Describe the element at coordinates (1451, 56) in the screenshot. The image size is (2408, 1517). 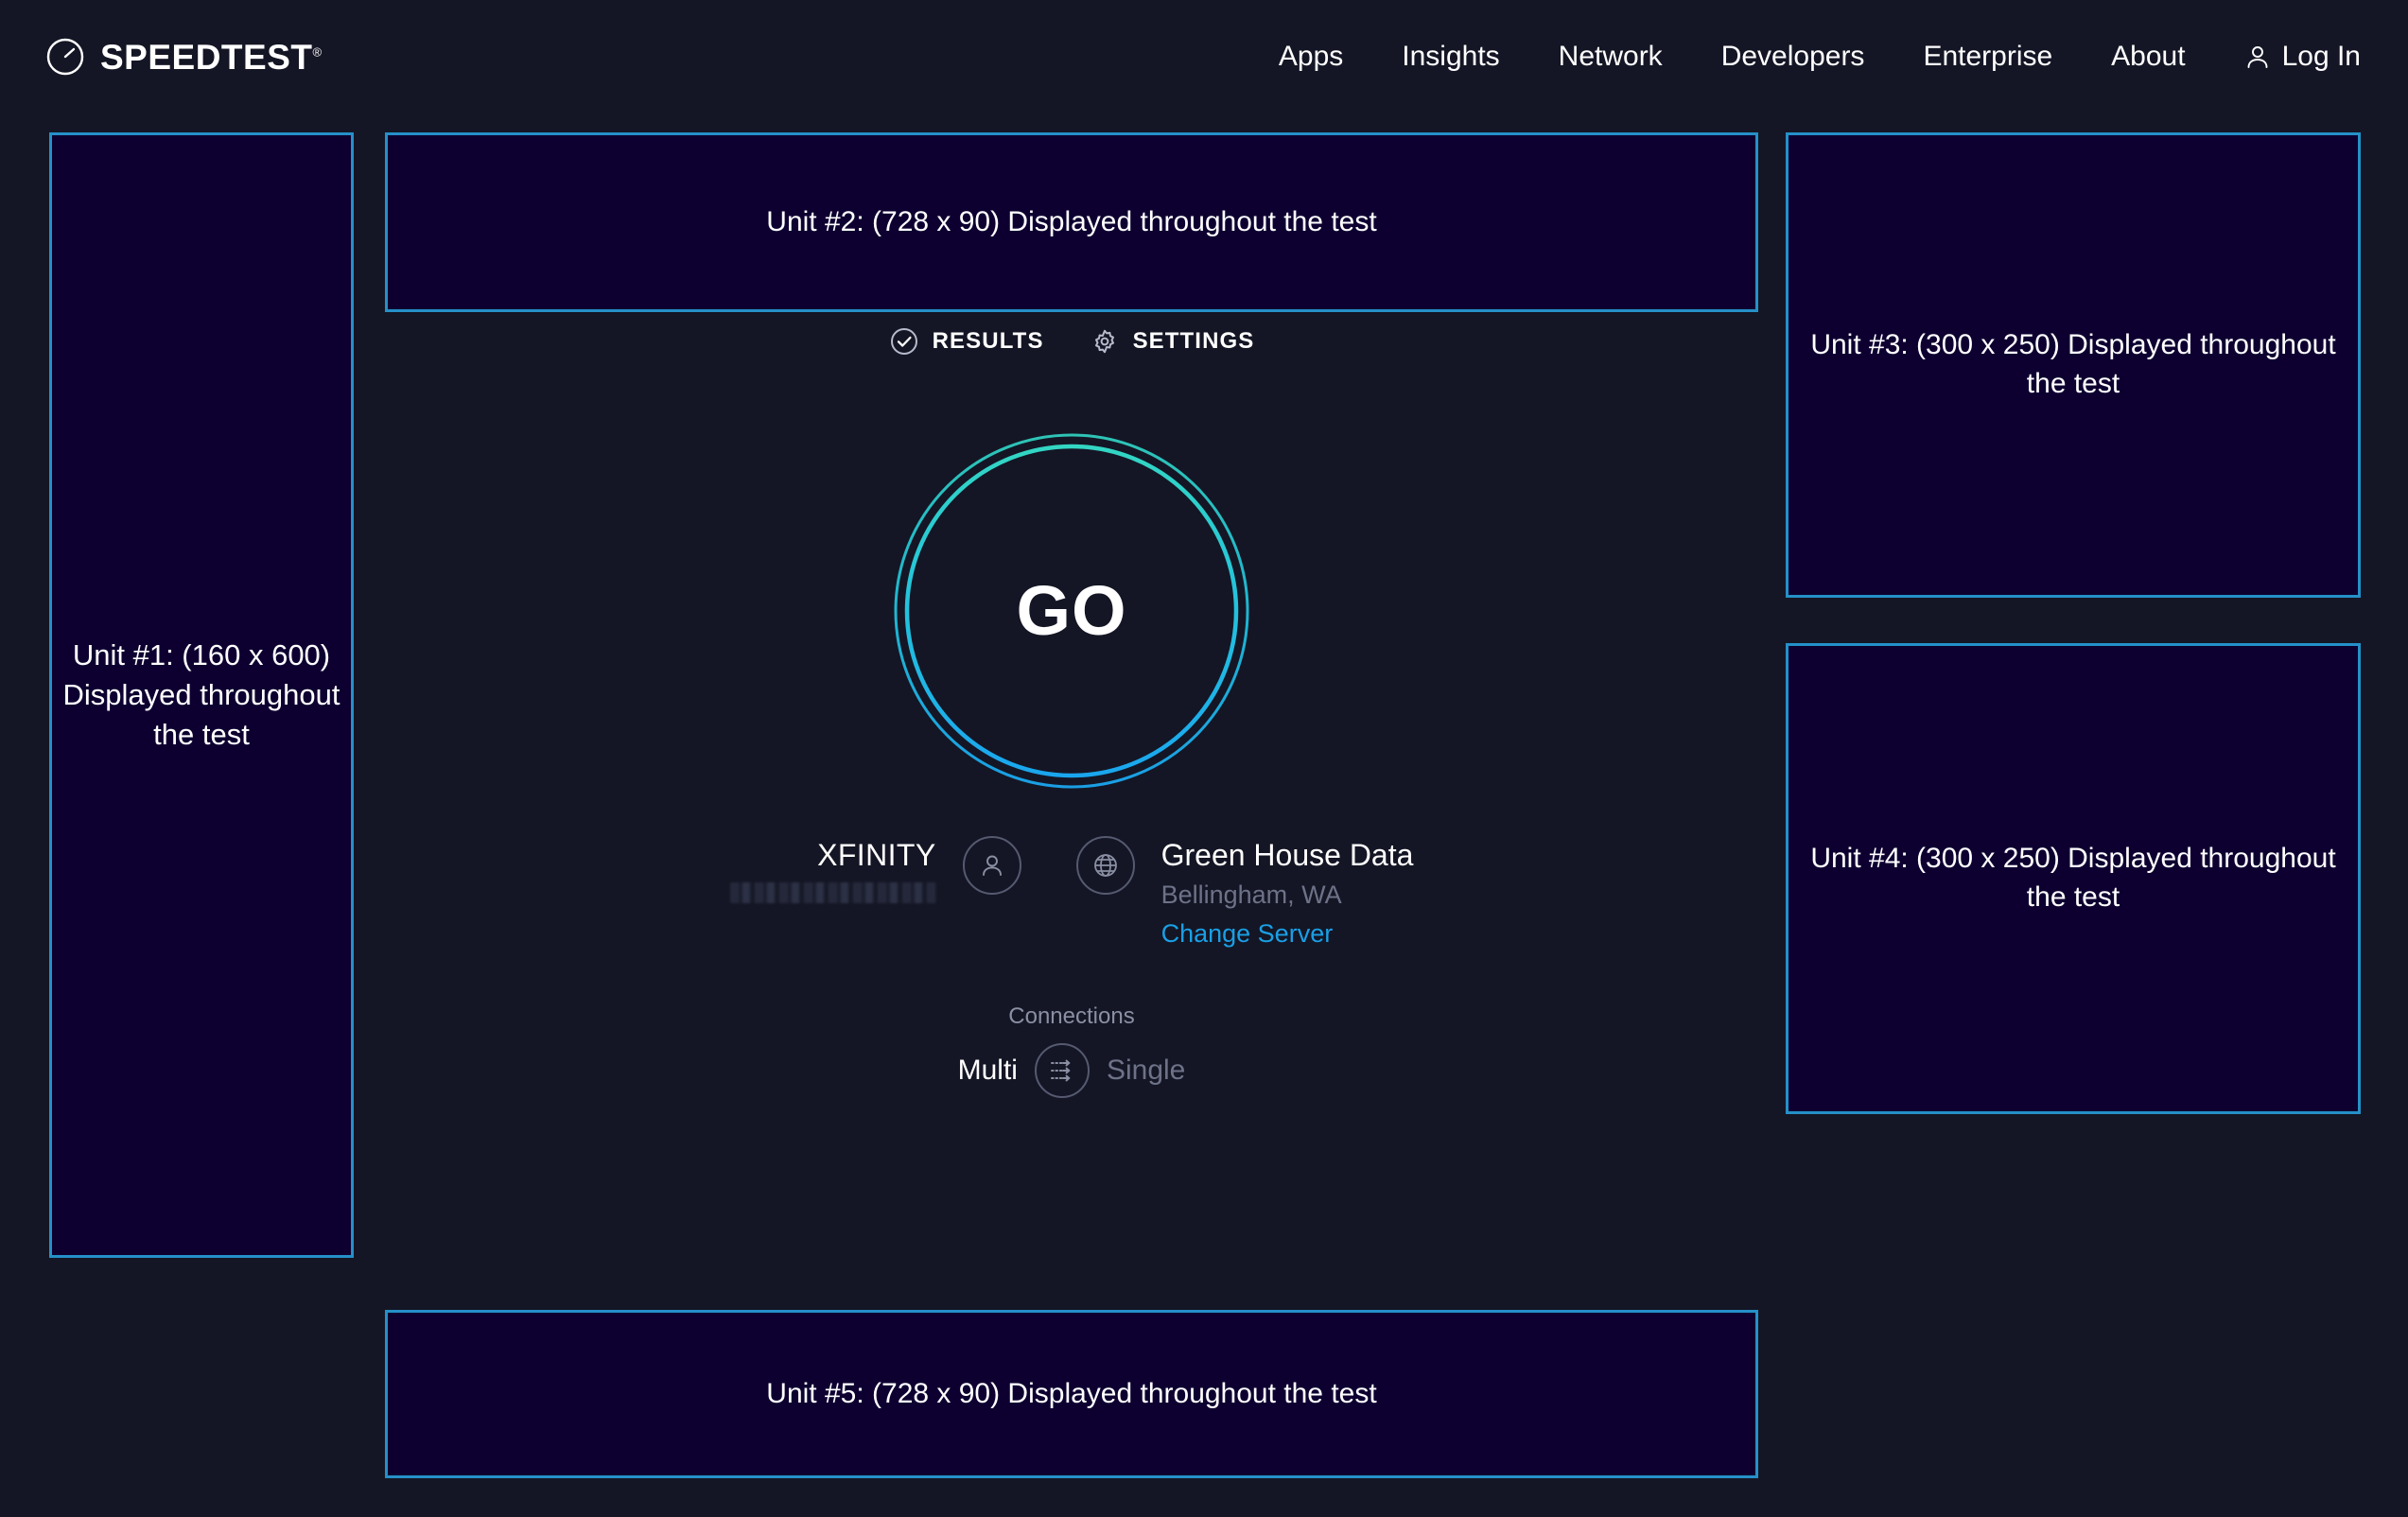
I see `nav-item-insights: Insights` at that location.